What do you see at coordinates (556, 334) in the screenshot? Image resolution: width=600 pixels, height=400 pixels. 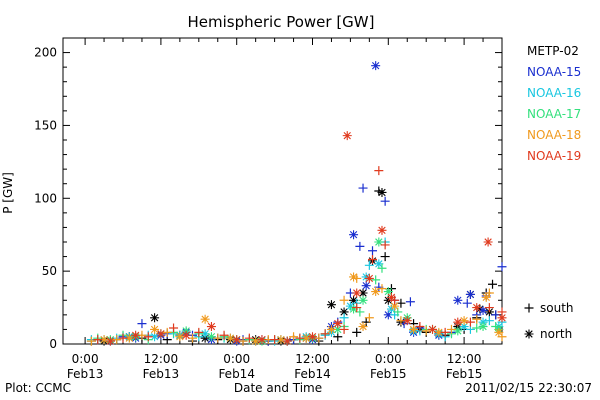 I see `legend-marker-label: north` at bounding box center [556, 334].